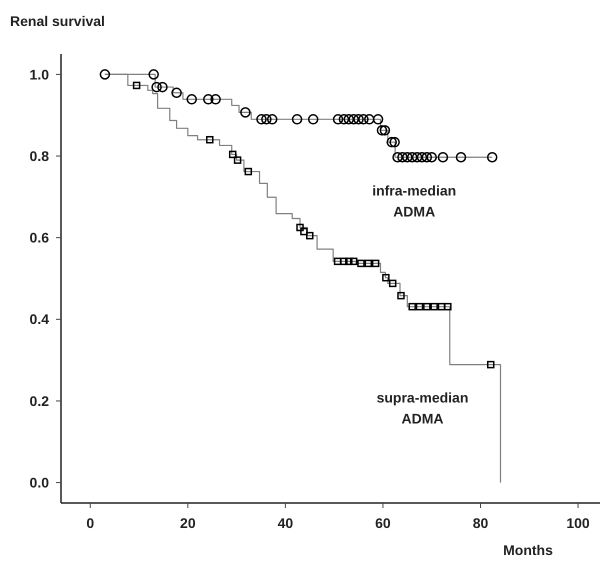 The image size is (603, 564). Describe the element at coordinates (40, 238) in the screenshot. I see `y-tick-label: 0.6` at that location.